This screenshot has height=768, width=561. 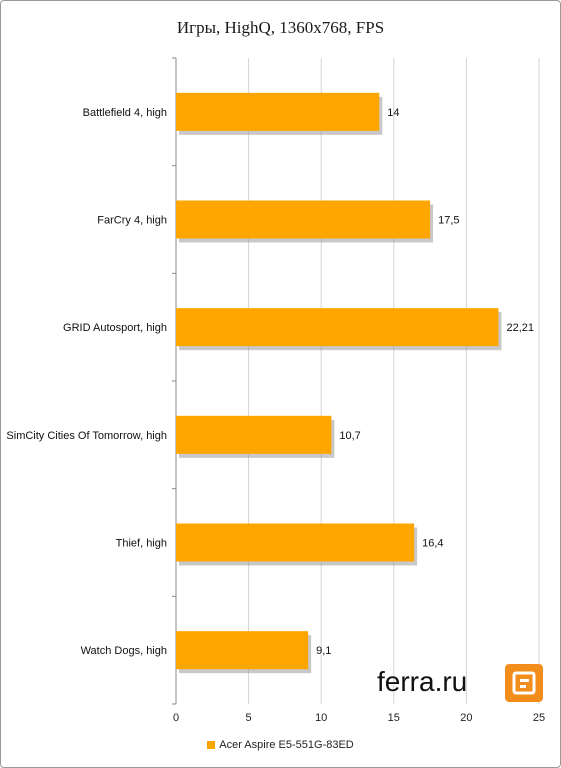 What do you see at coordinates (422, 681) in the screenshot?
I see `watermark-text: ferra.ru` at bounding box center [422, 681].